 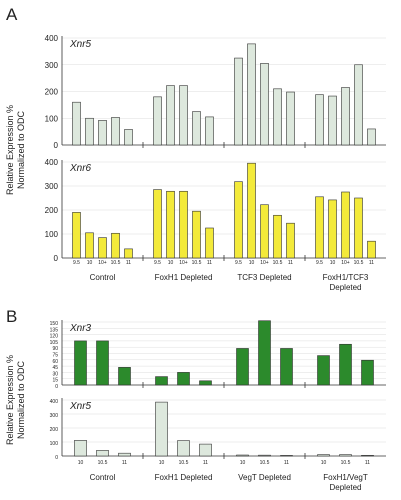 I want to click on chart2-ytick-label: 200, so click(x=52, y=210).